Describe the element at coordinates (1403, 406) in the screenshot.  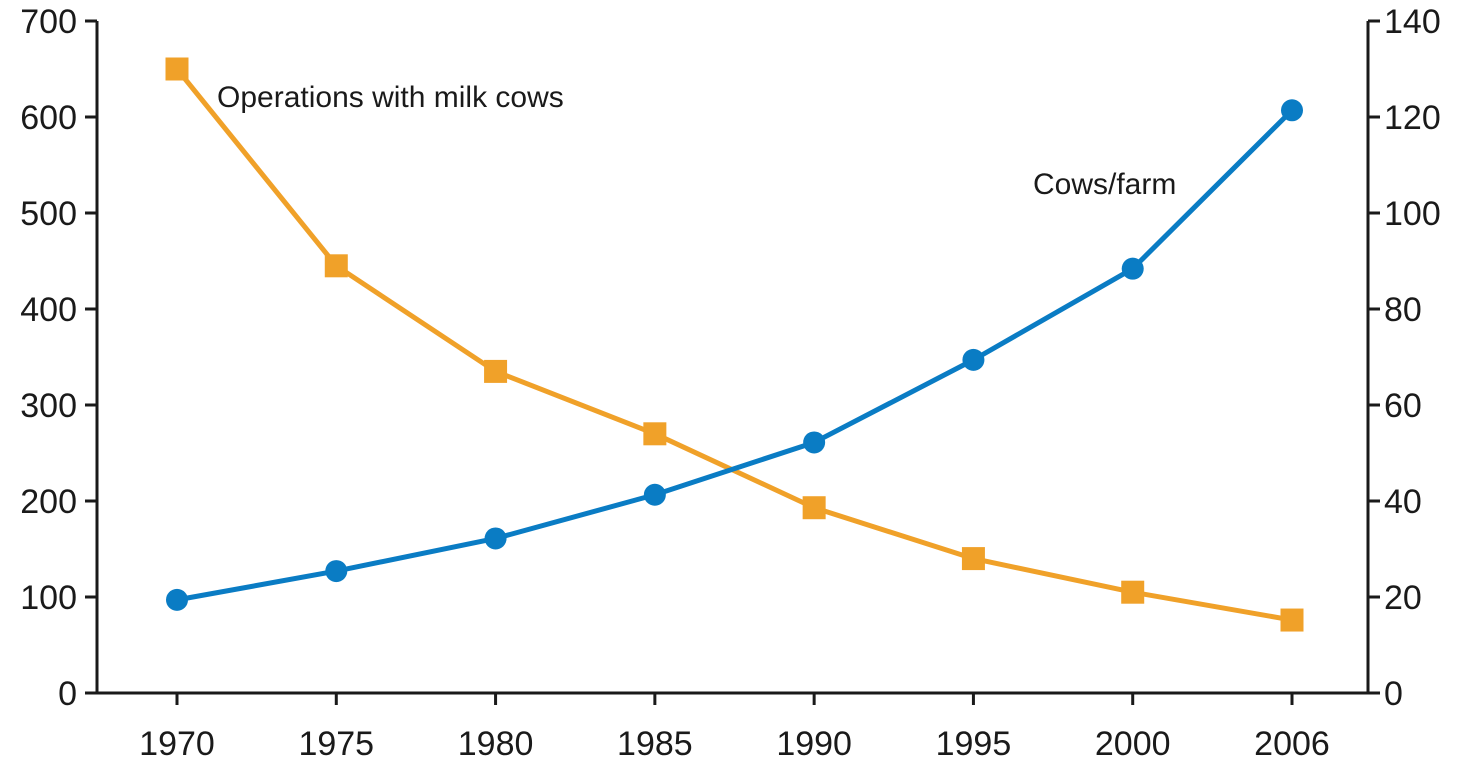
I see `right-tick-label: 60` at that location.